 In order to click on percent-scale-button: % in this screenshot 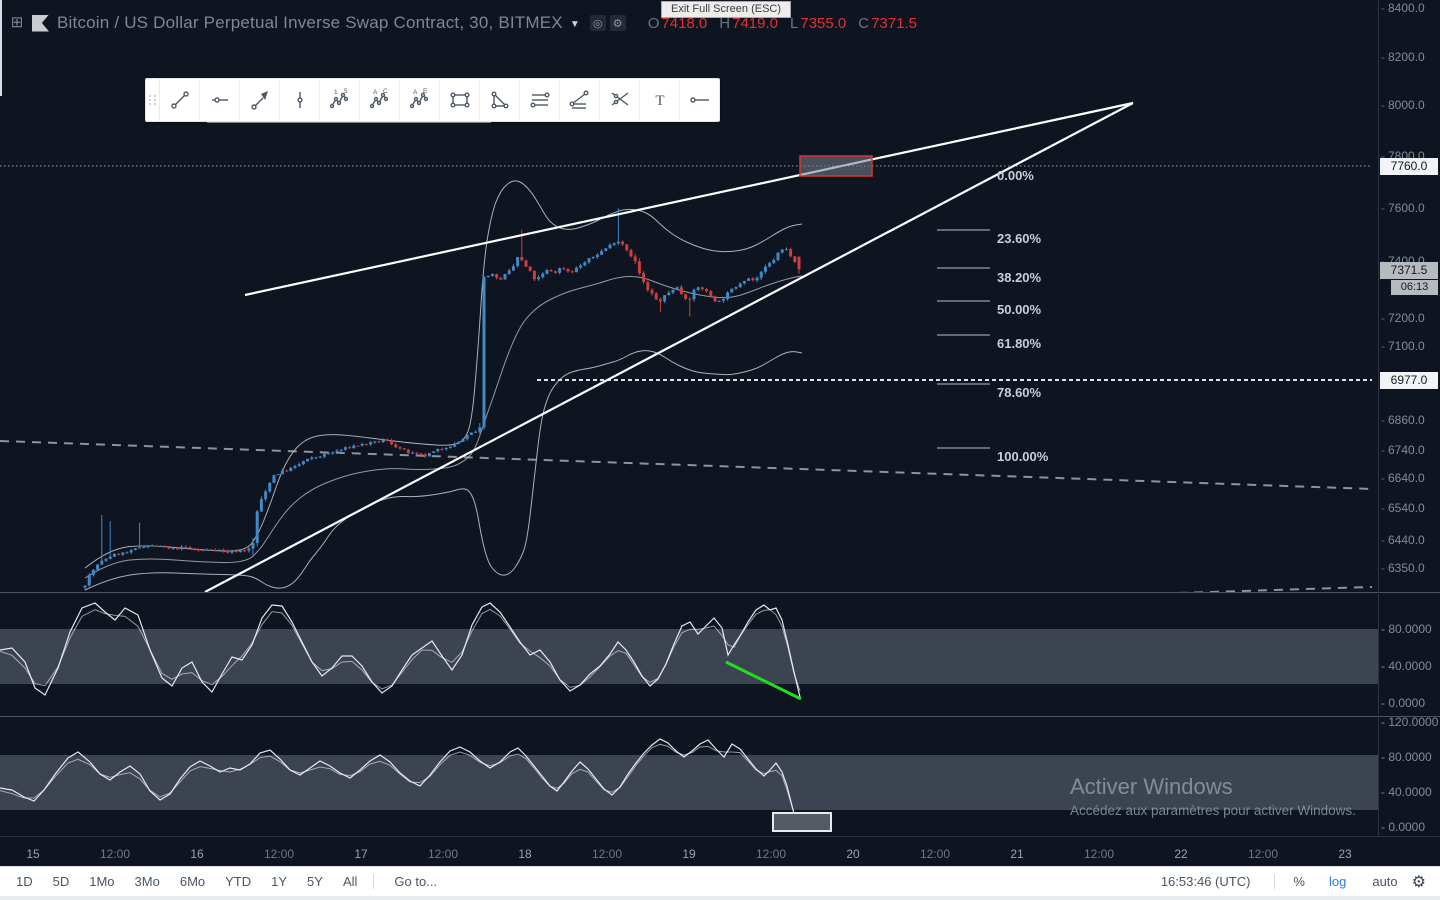, I will do `click(1299, 881)`.